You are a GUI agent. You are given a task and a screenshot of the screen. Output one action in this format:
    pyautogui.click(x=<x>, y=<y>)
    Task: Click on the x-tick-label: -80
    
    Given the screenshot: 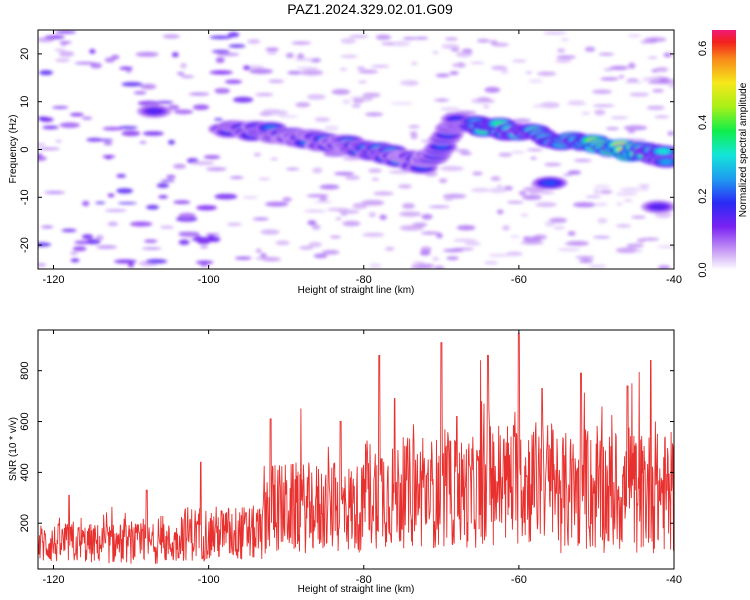 What is the action you would take?
    pyautogui.click(x=364, y=580)
    